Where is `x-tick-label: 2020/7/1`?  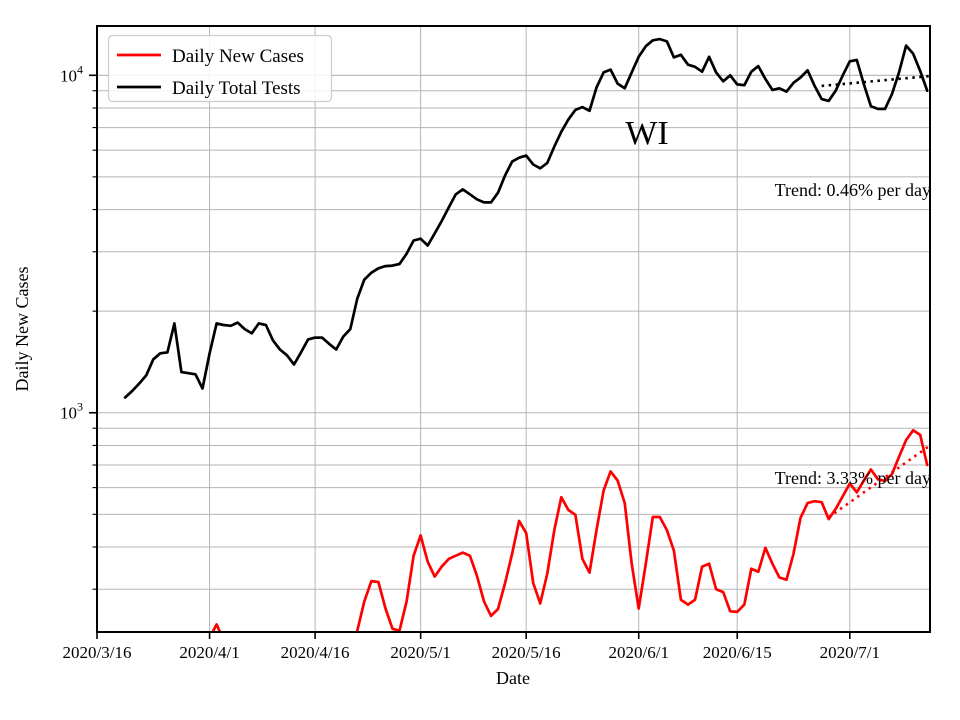 x-tick-label: 2020/7/1 is located at coordinates (850, 652).